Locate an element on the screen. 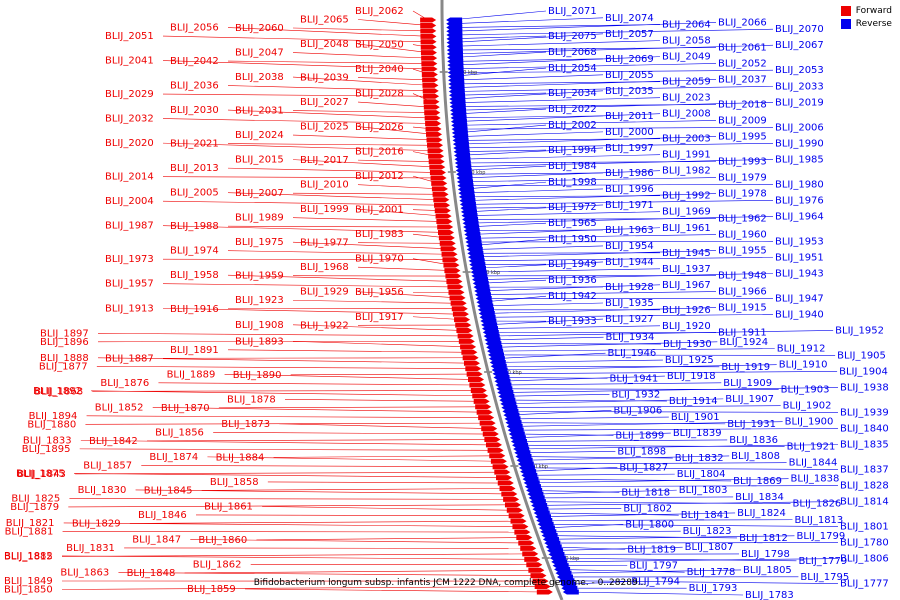  gene-label: BLIJ_2054 is located at coordinates (572, 68).